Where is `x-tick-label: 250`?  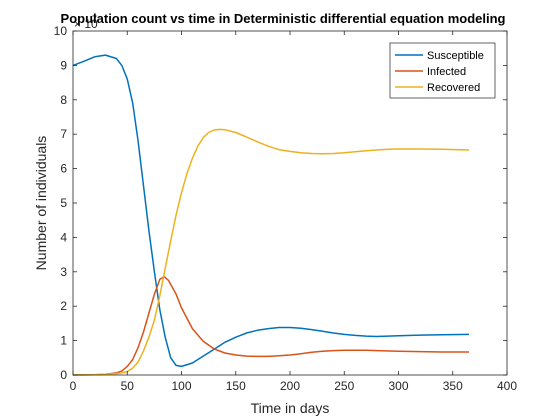
x-tick-label: 250 is located at coordinates (344, 386).